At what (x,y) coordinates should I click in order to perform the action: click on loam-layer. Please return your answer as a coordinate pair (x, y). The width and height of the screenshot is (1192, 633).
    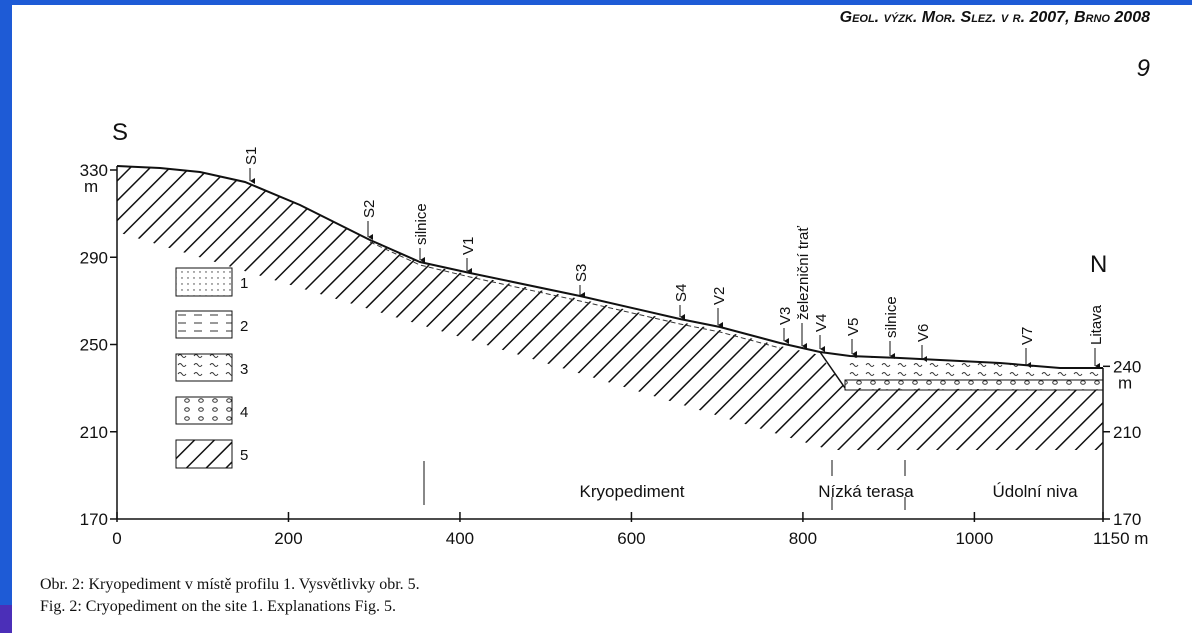
    Looking at the image, I should click on (974, 368).